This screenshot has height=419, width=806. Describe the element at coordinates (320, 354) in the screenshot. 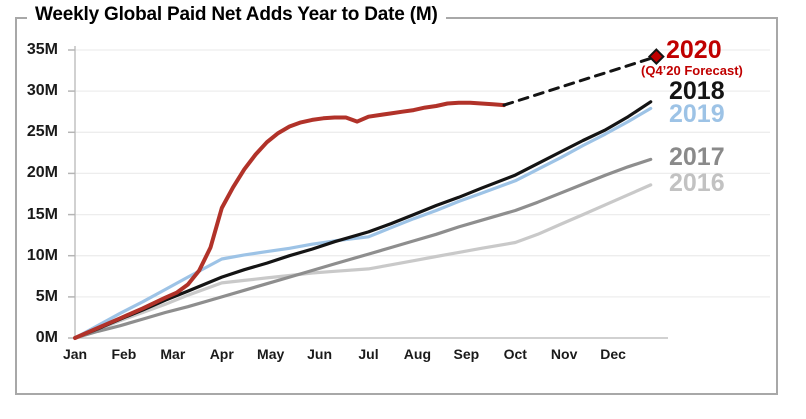

I see `x-tick-label: Jun` at that location.